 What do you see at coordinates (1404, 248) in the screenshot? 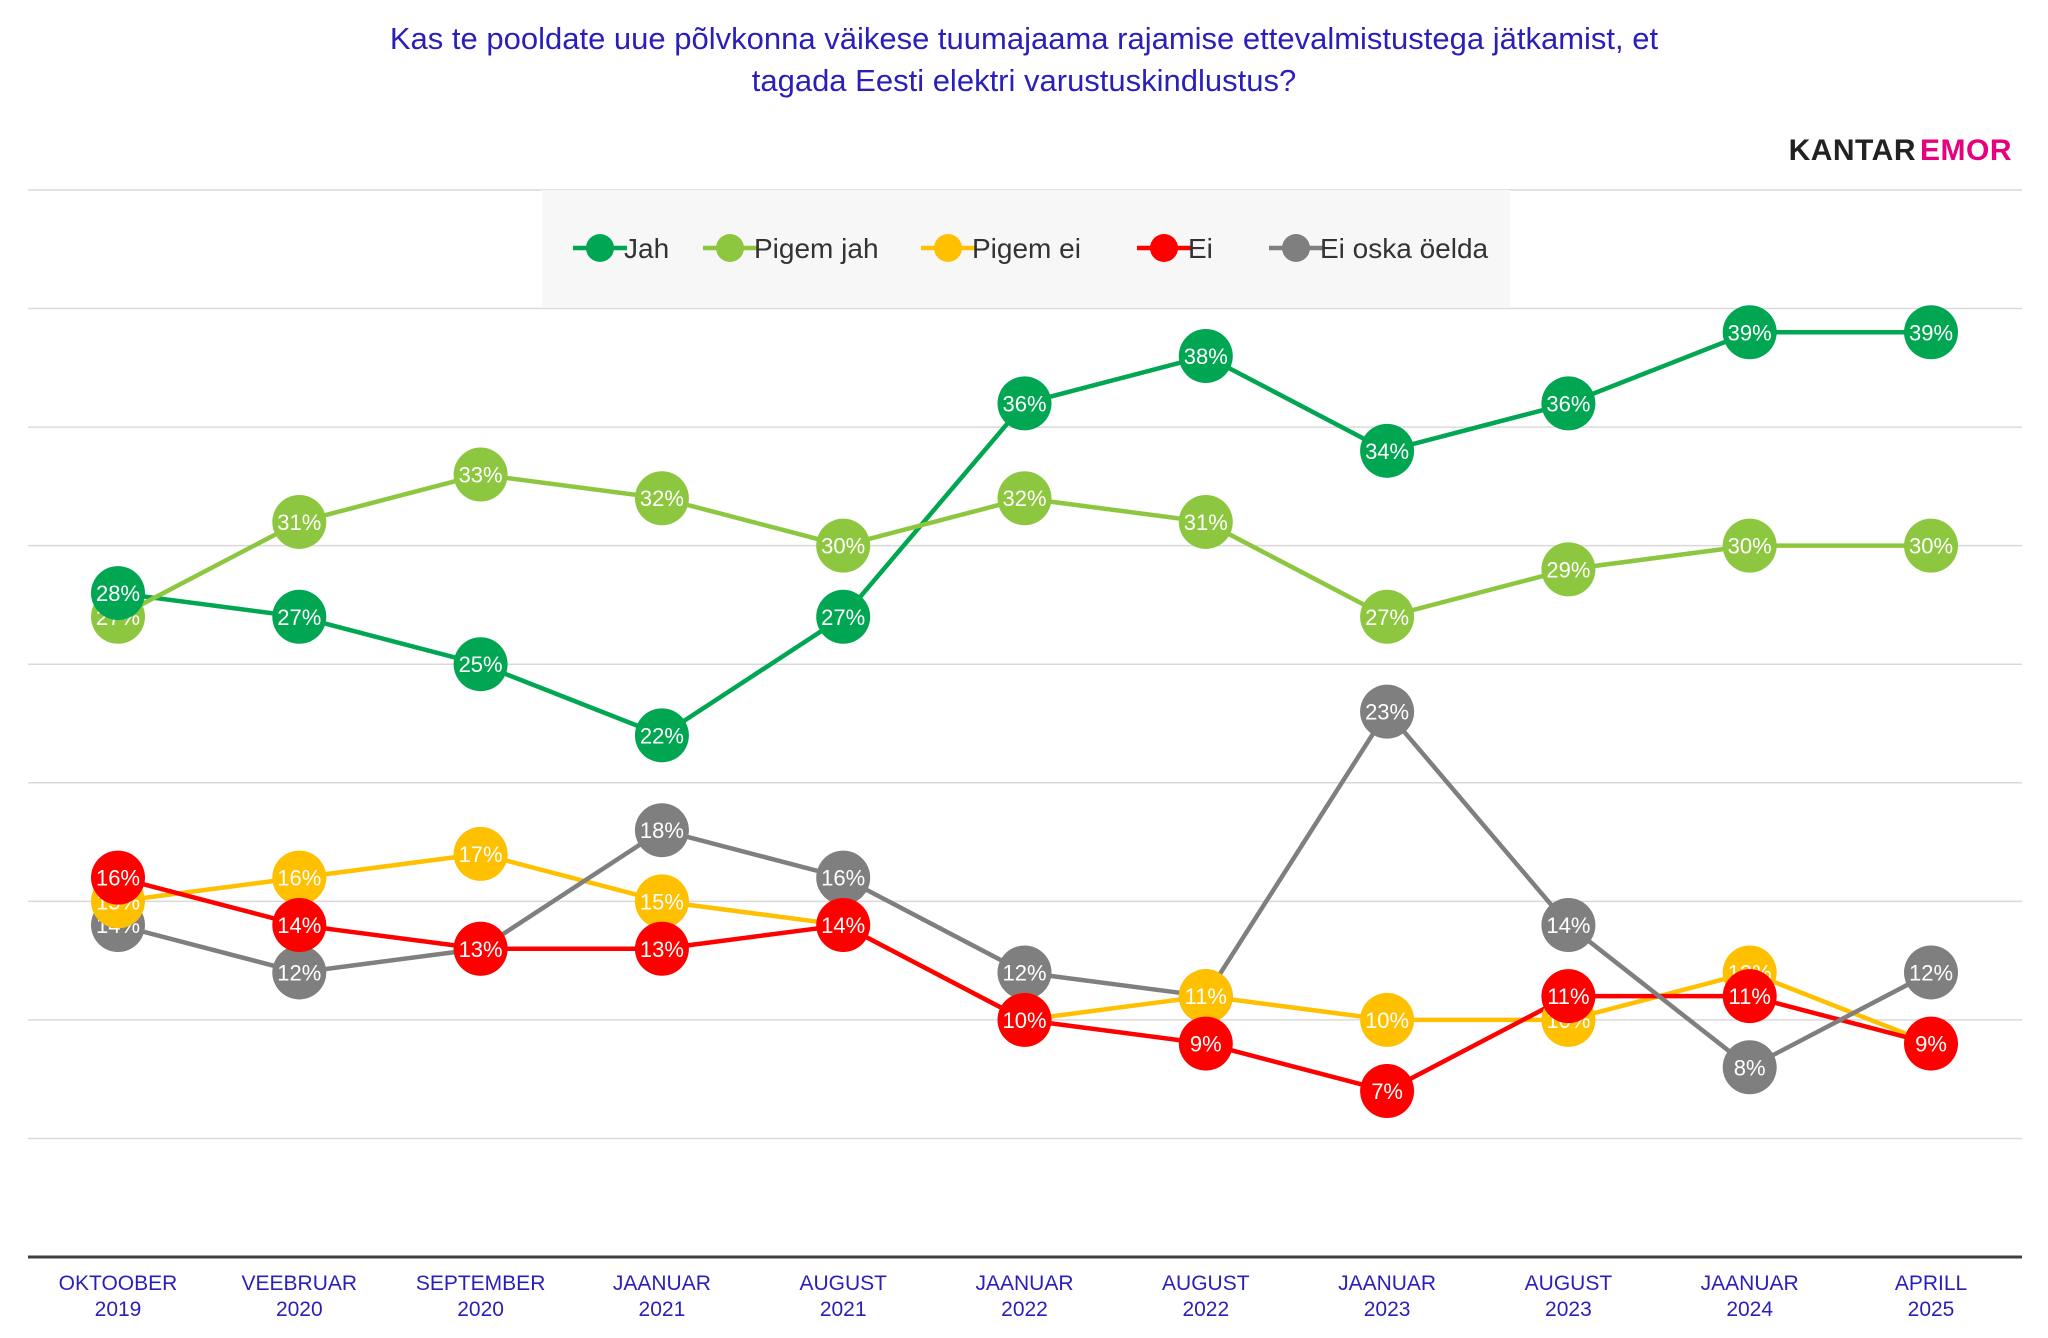
I see `legend-label: Ei oska öelda` at bounding box center [1404, 248].